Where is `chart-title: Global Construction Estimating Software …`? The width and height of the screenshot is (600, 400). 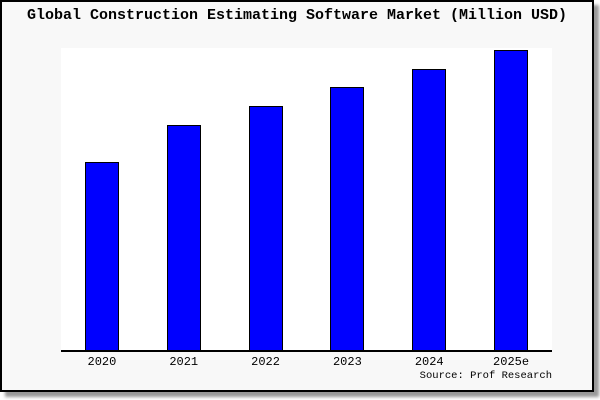 chart-title: Global Construction Estimating Software … is located at coordinates (297, 15).